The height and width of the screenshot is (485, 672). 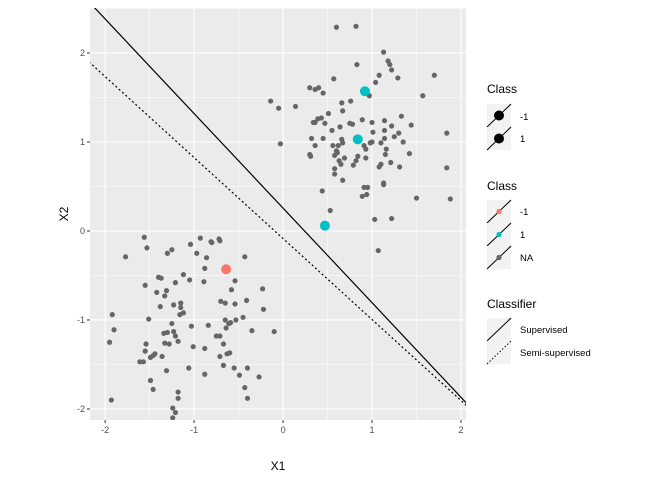 I want to click on y-tick-label: -1, so click(x=81, y=320).